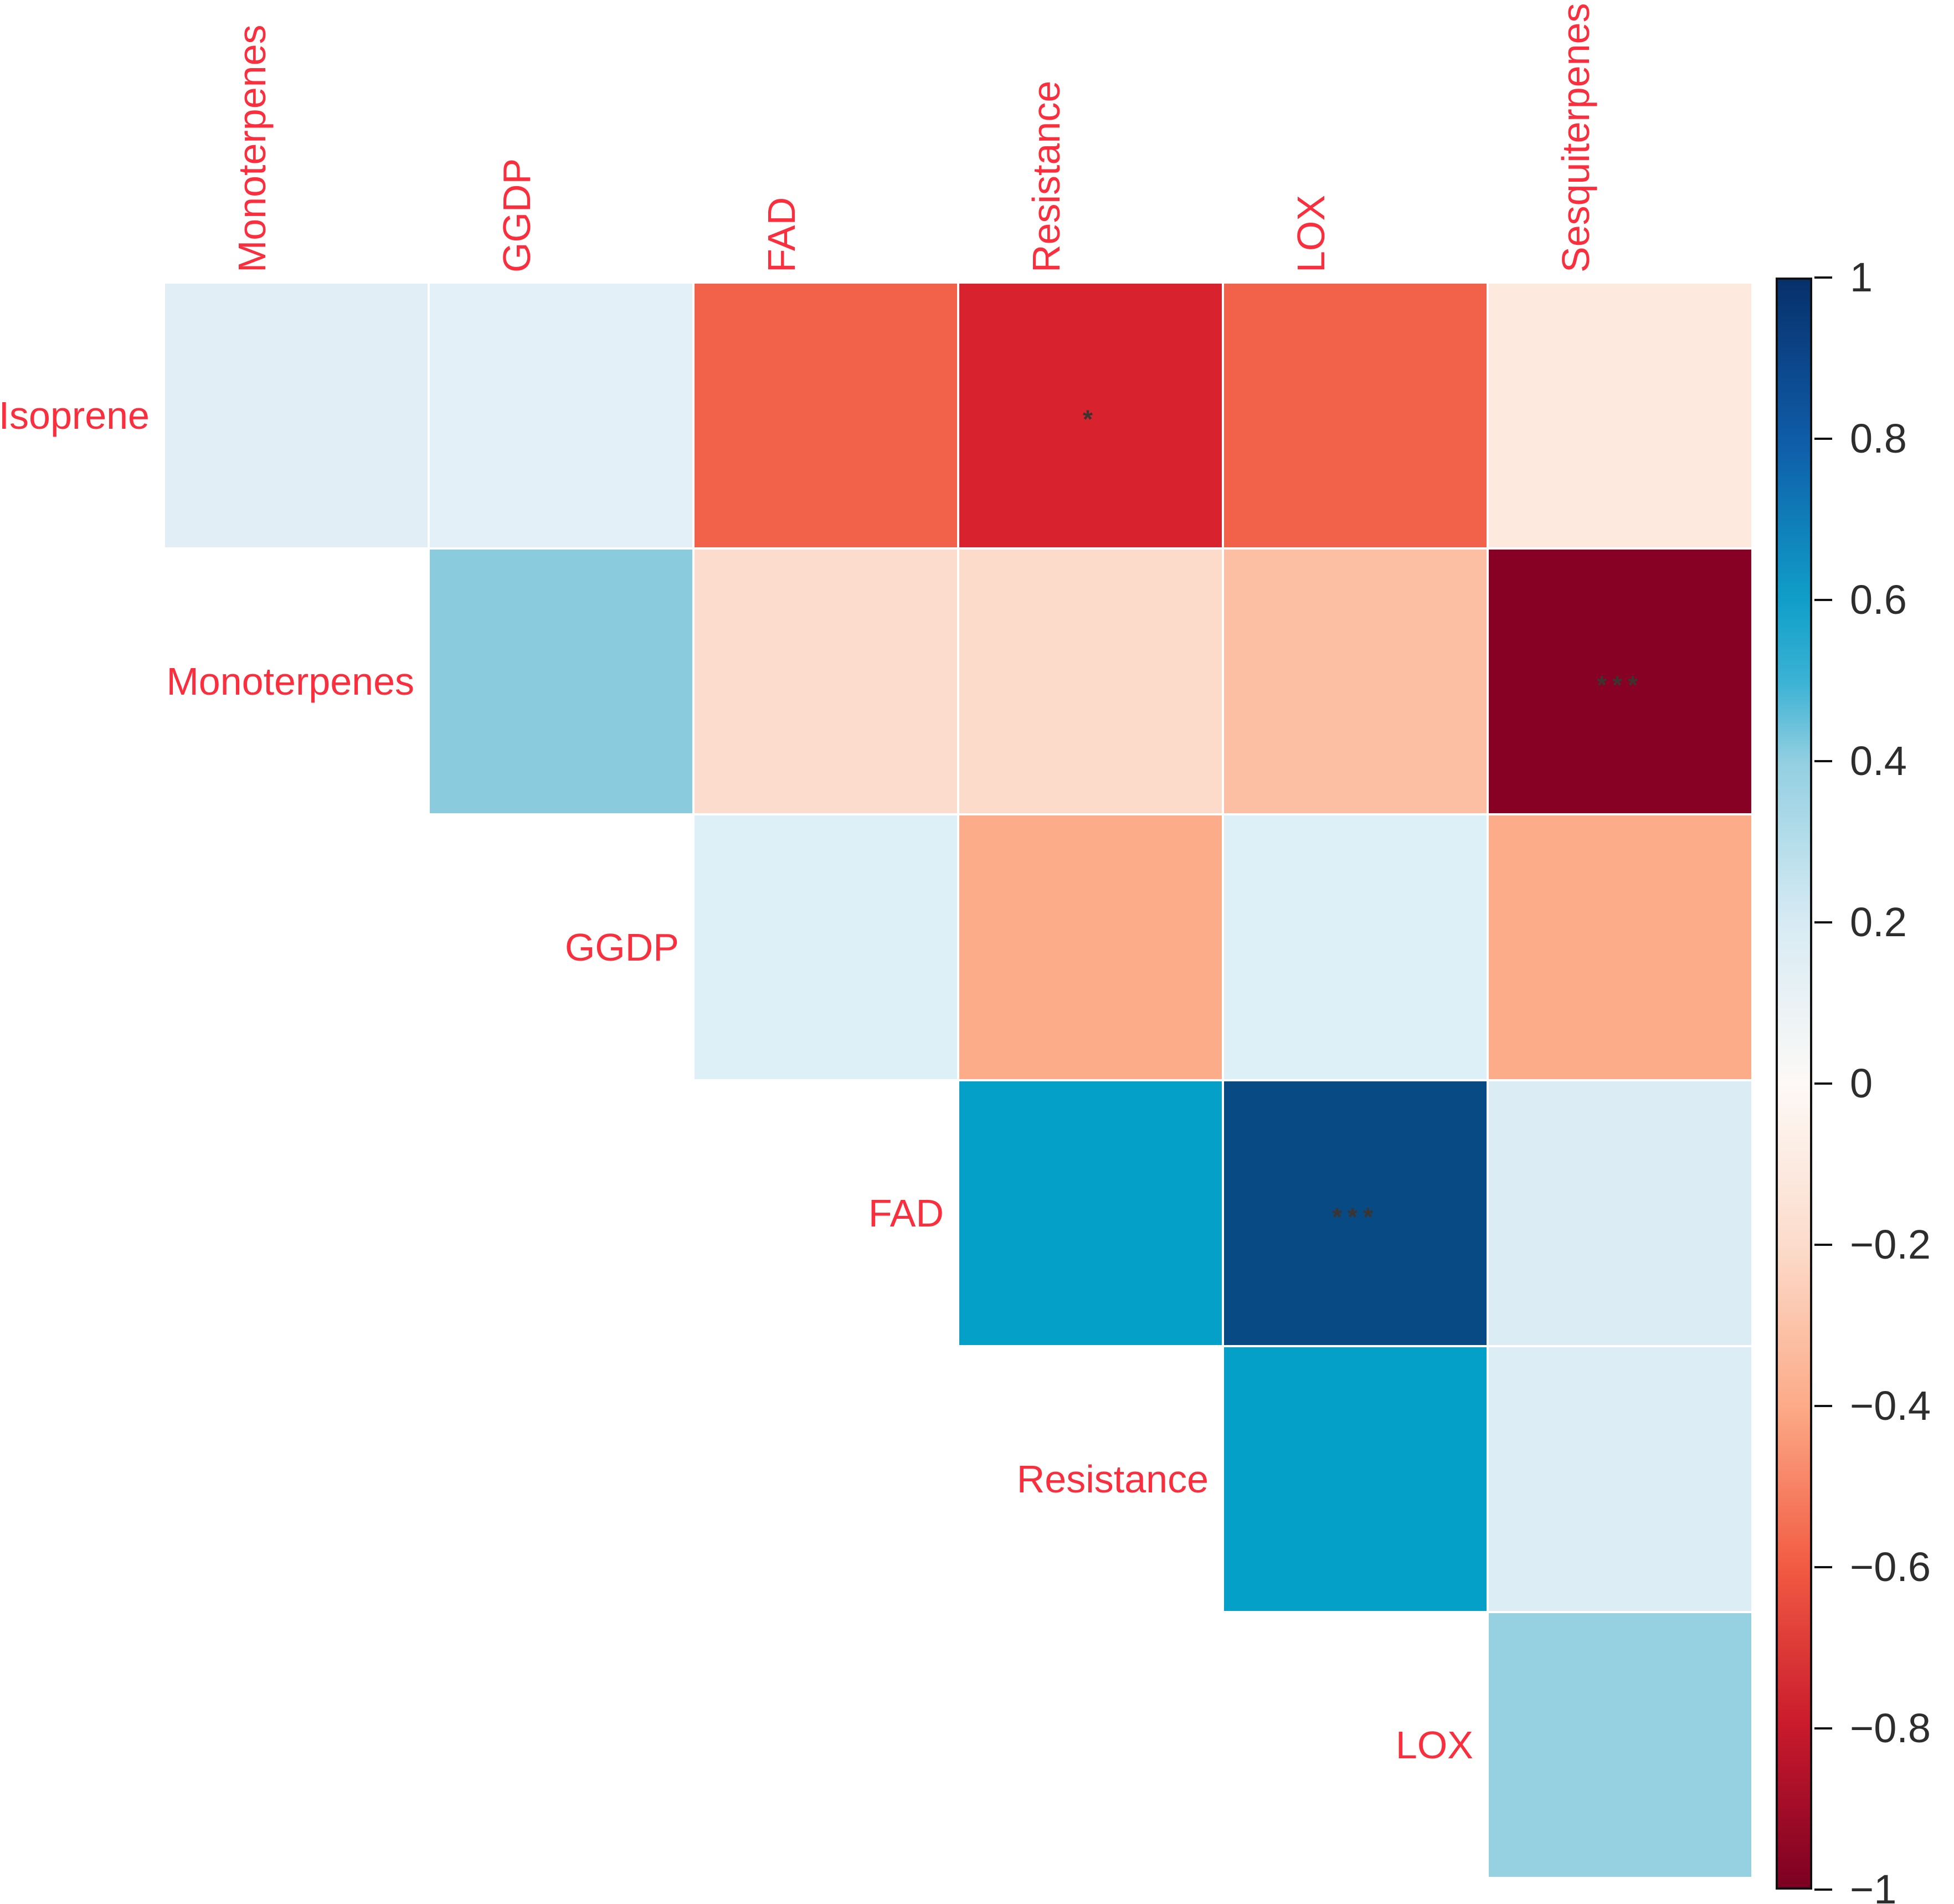 This screenshot has width=1954, height=1904. What do you see at coordinates (1620, 1745) in the screenshot?
I see `matrix-cell-lox-sesquiterpenes` at bounding box center [1620, 1745].